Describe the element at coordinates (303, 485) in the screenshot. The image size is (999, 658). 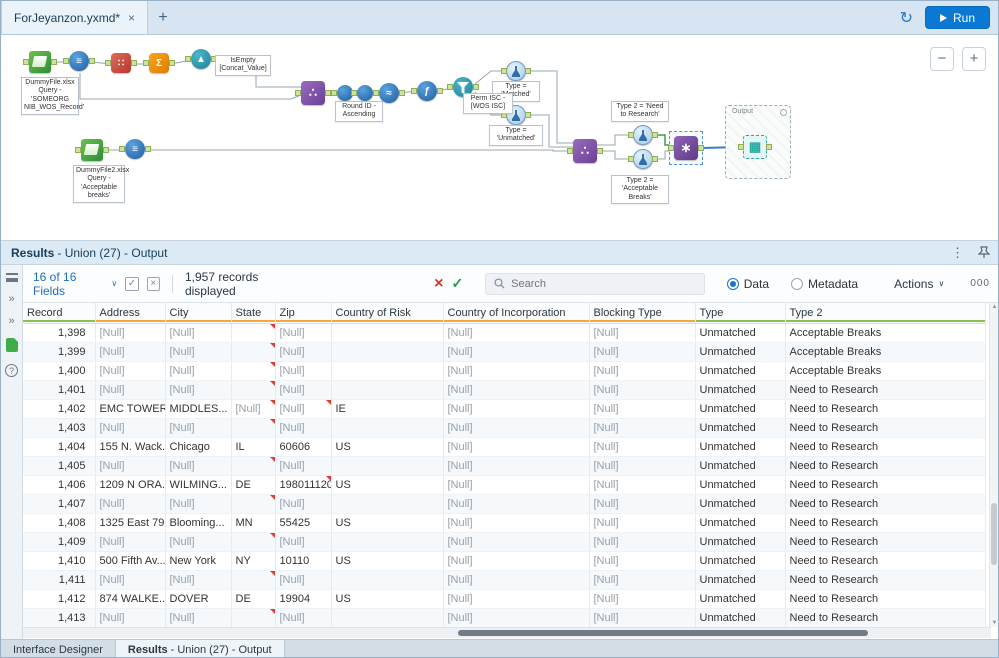
I see `cell-zip: 198011120` at that location.